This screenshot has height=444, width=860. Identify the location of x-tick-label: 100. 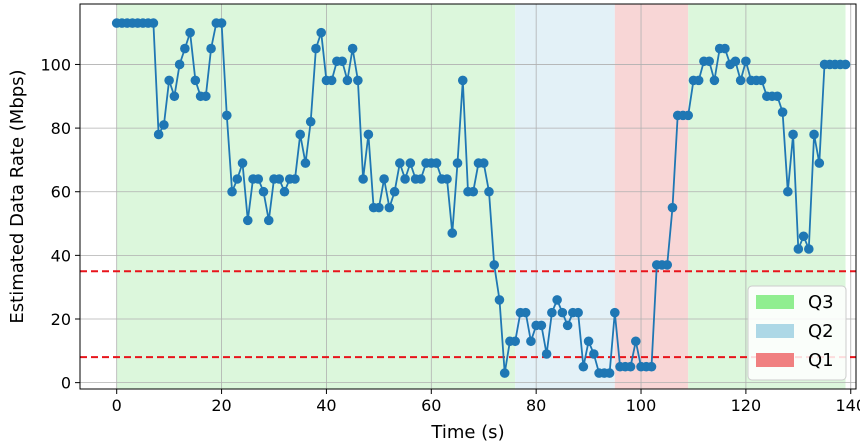
(641, 405).